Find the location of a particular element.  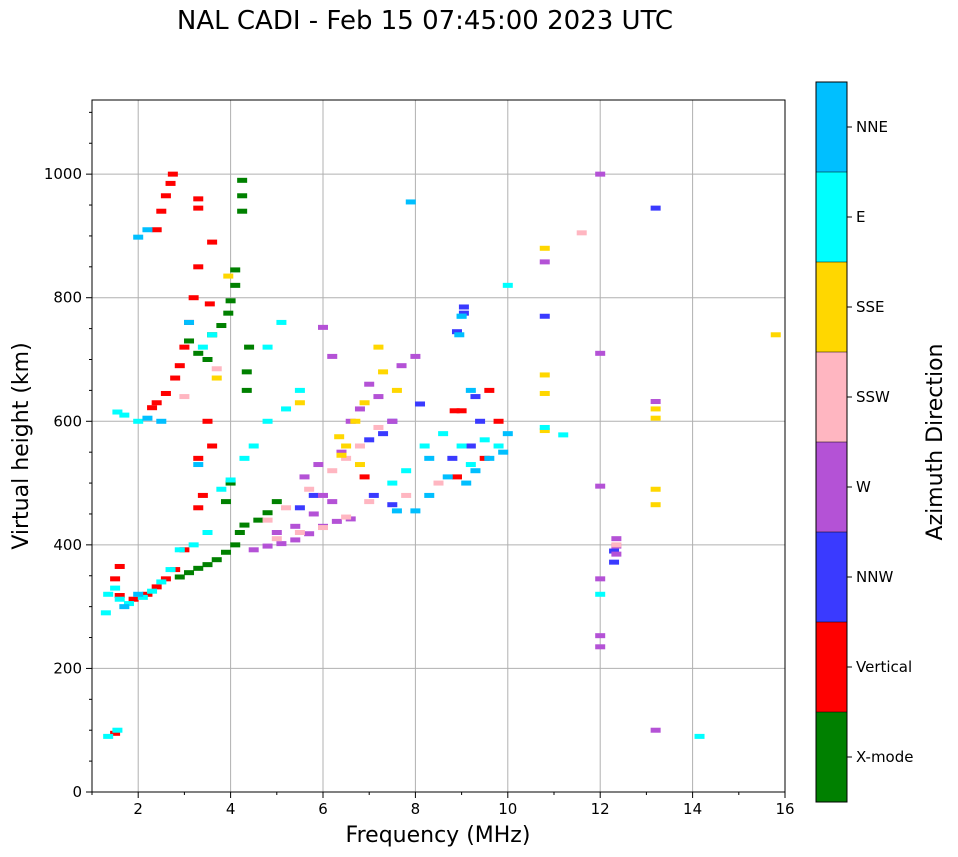

y-axis-ticks: 0 200 400 600 800 1000 is located at coordinates (68, 456).